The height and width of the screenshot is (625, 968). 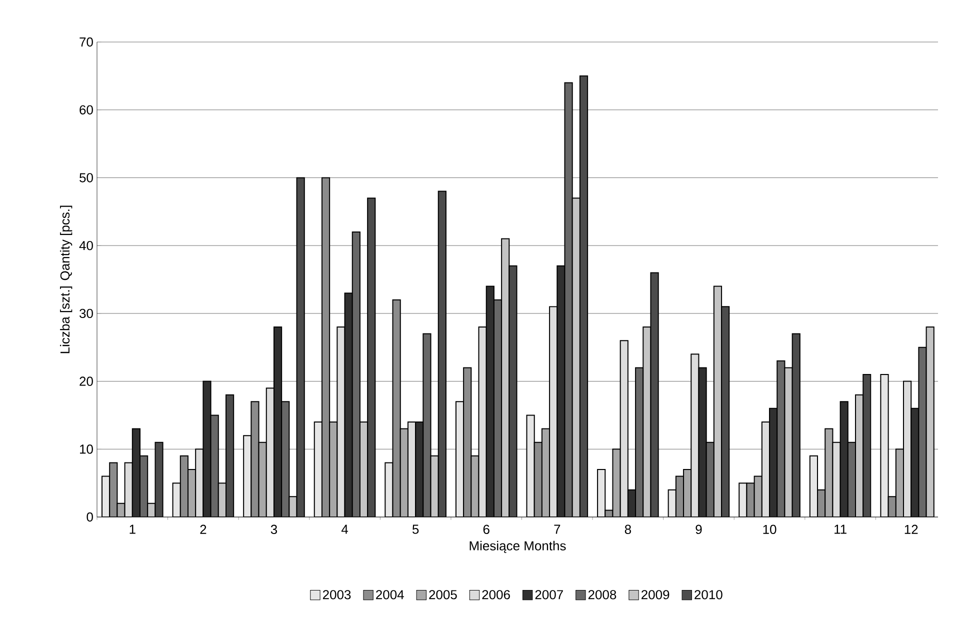 What do you see at coordinates (66, 280) in the screenshot?
I see `y-axis-title: Liczba [szt.] Qantity [pcs.]` at bounding box center [66, 280].